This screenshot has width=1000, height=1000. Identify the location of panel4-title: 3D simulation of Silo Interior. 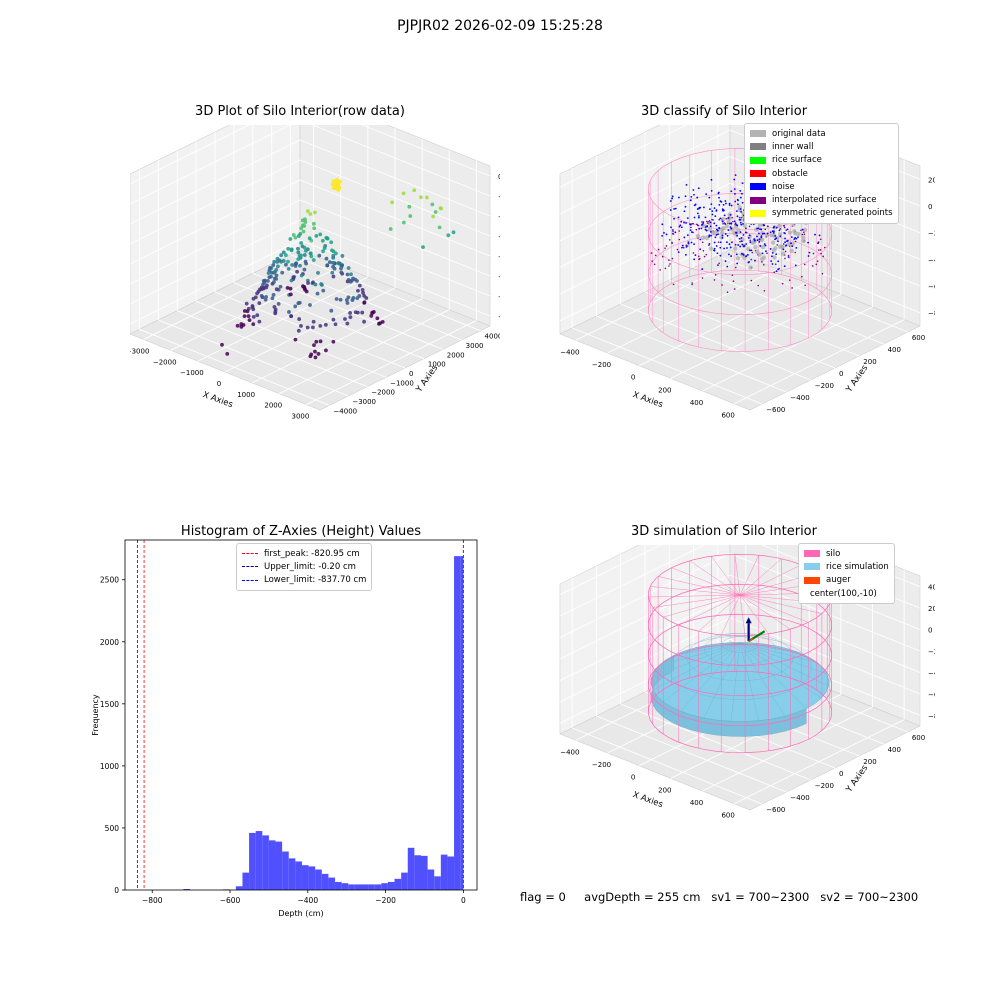
(724, 531).